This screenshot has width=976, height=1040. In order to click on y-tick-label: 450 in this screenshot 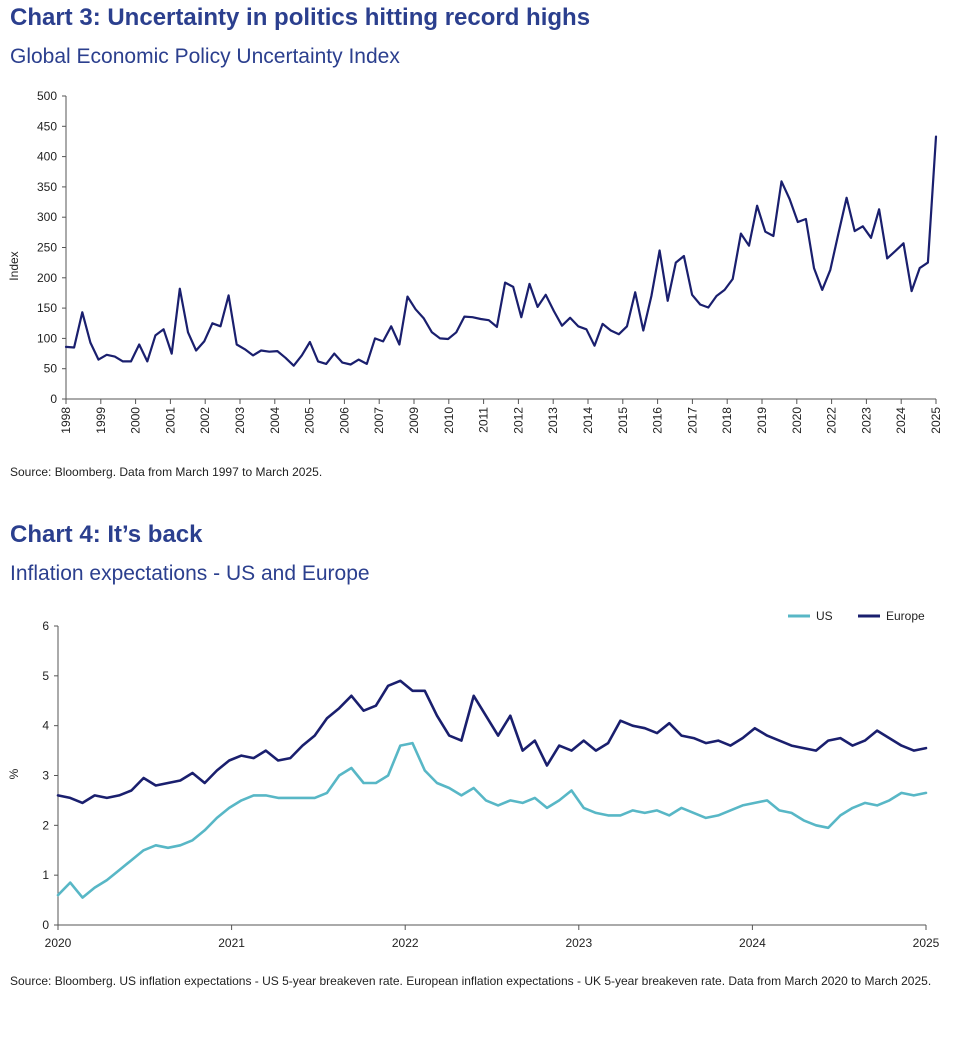, I will do `click(47, 126)`.